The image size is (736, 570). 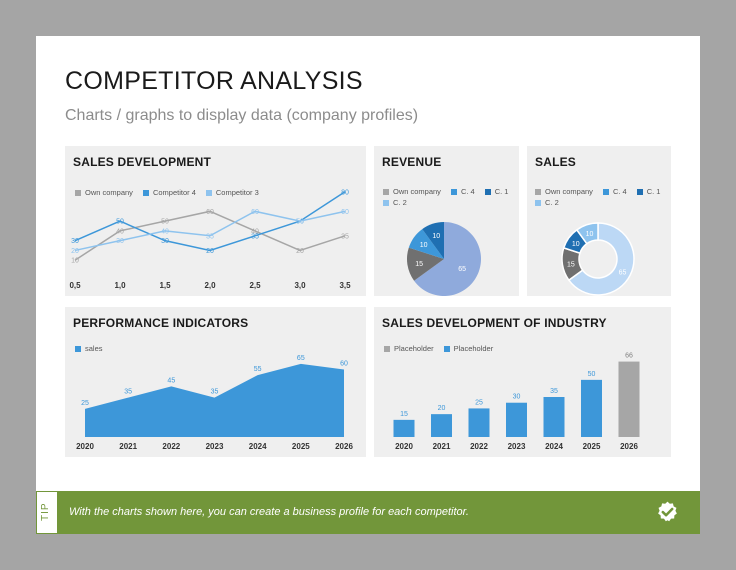 What do you see at coordinates (214, 81) in the screenshot?
I see `slide-title: COMPETITOR ANALYSIS` at bounding box center [214, 81].